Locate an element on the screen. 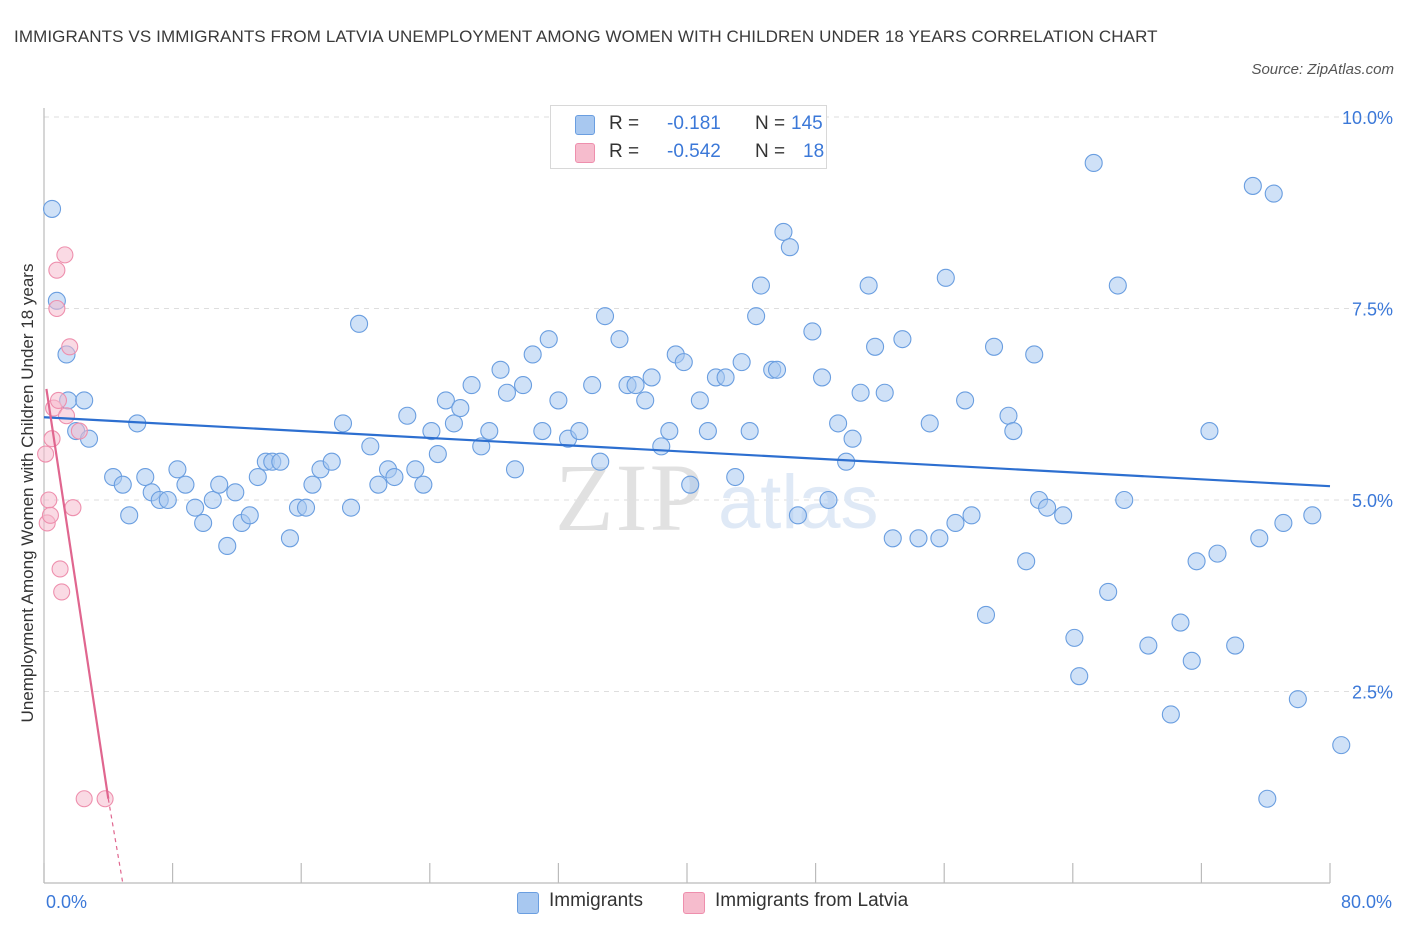  immigrants-trend-line is located at coordinates (687, 452).